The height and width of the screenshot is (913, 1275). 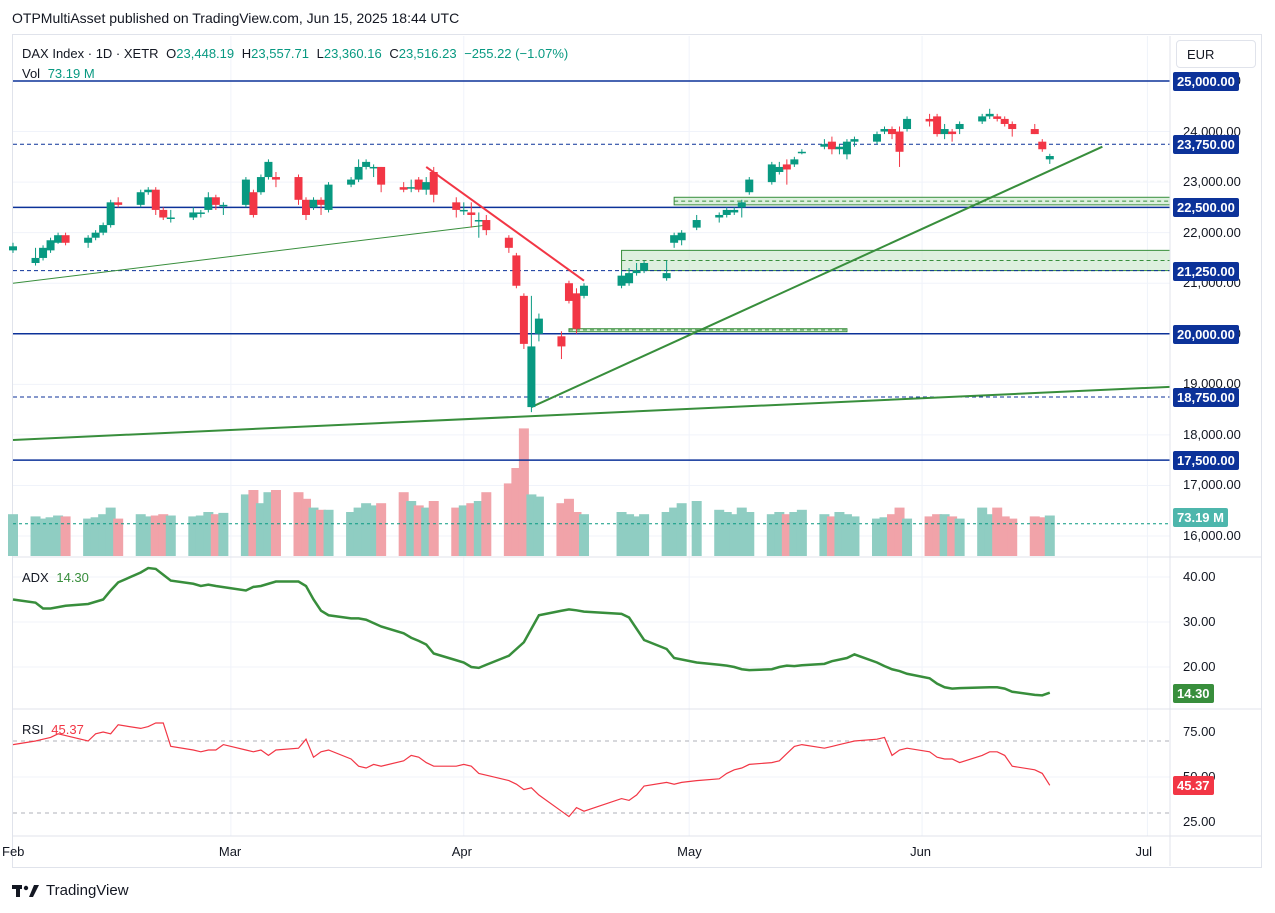 I want to click on level-tag: 21,250.00, so click(x=1206, y=271).